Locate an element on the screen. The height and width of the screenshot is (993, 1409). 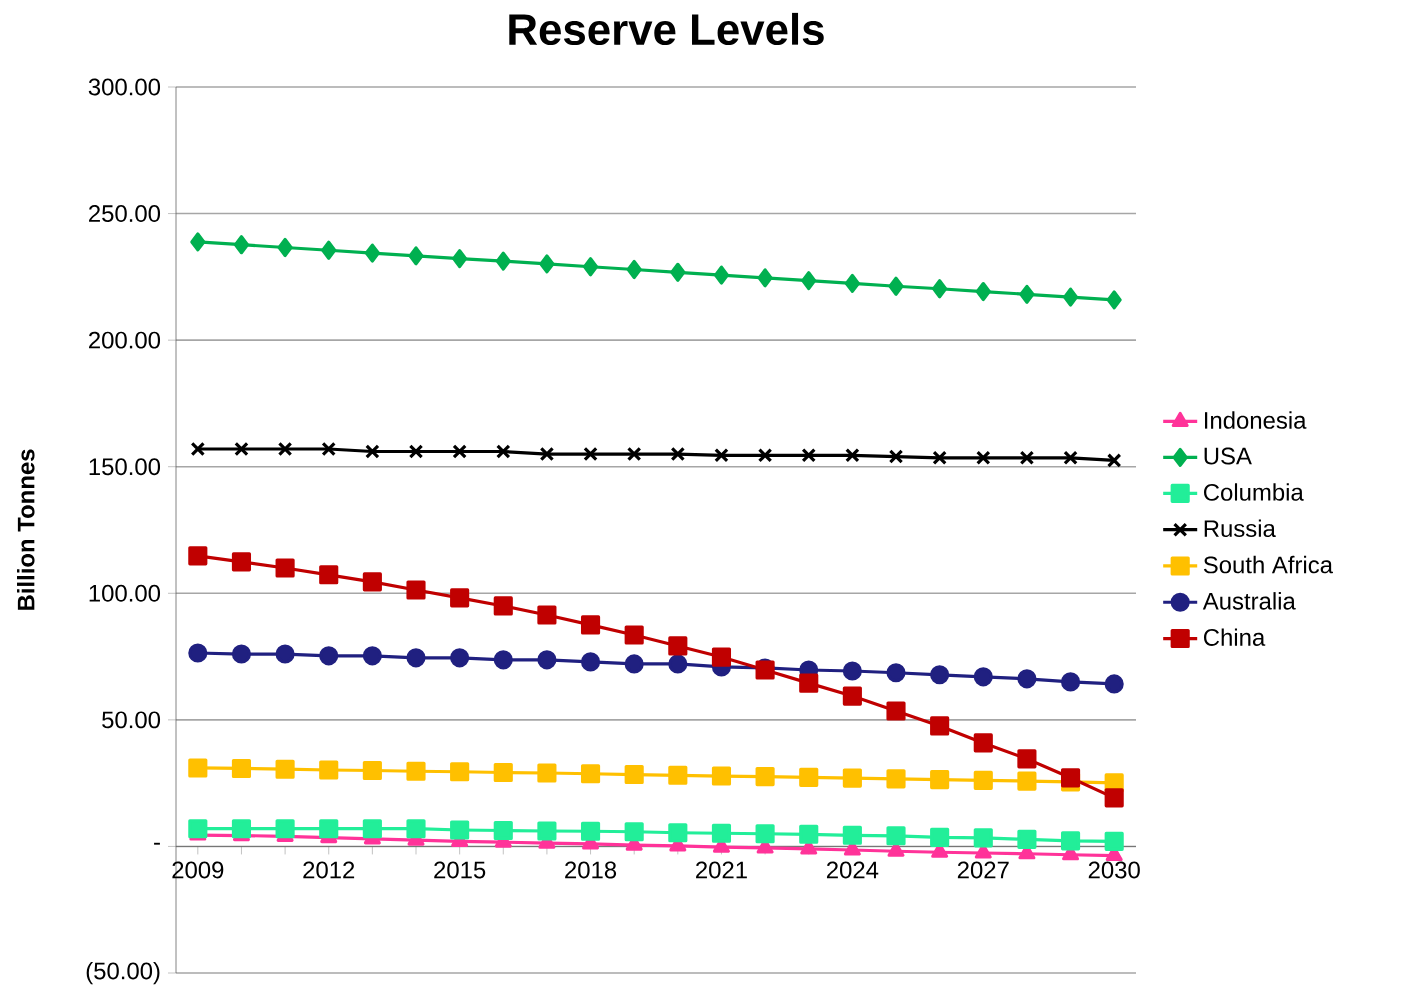
y-tick-label: 50.00 is located at coordinates (131, 720).